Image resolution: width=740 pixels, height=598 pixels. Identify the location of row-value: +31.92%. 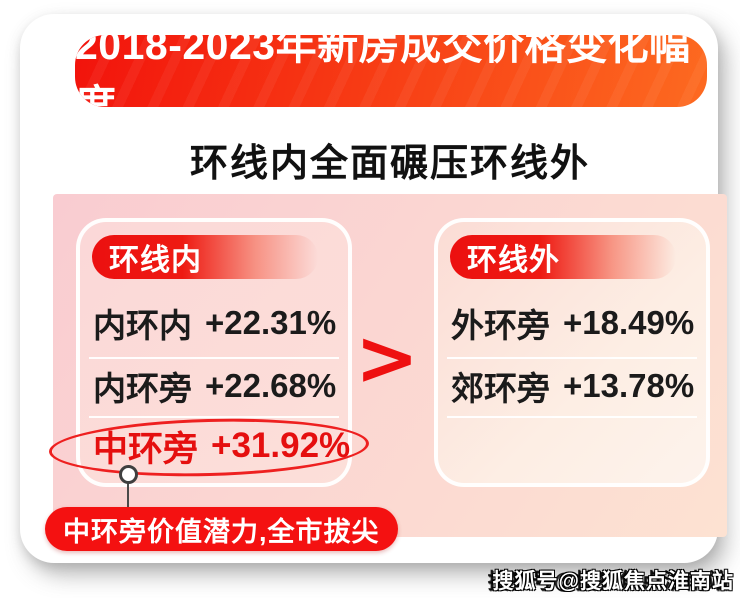
(281, 445).